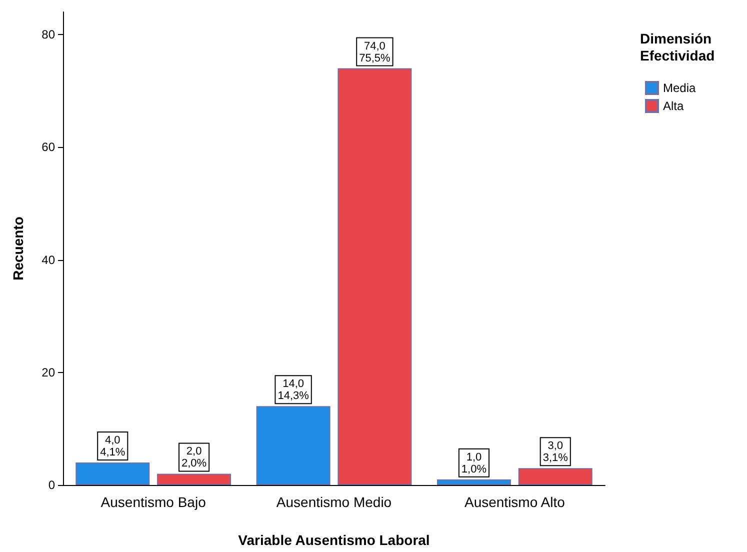 Image resolution: width=747 pixels, height=552 pixels. I want to click on x-tick-label: Ausentismo Alto, so click(515, 502).